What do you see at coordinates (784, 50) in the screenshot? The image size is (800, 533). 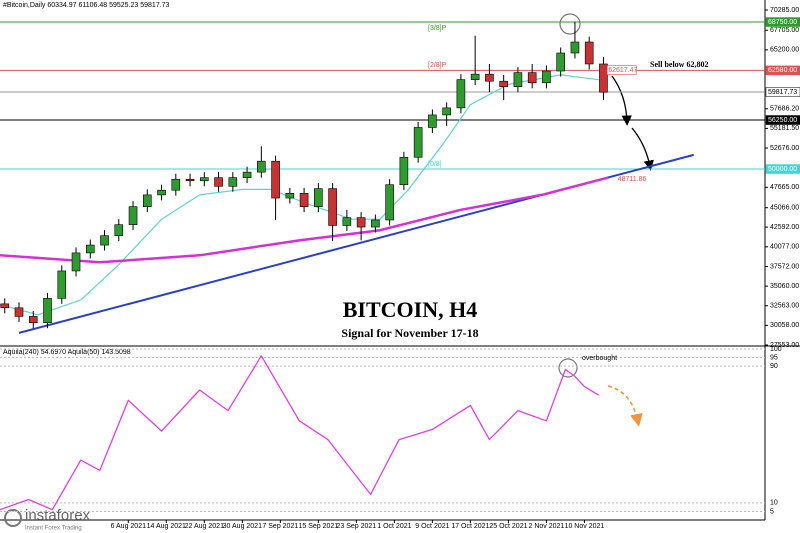 I see `y-tick-label: 65200.00` at bounding box center [784, 50].